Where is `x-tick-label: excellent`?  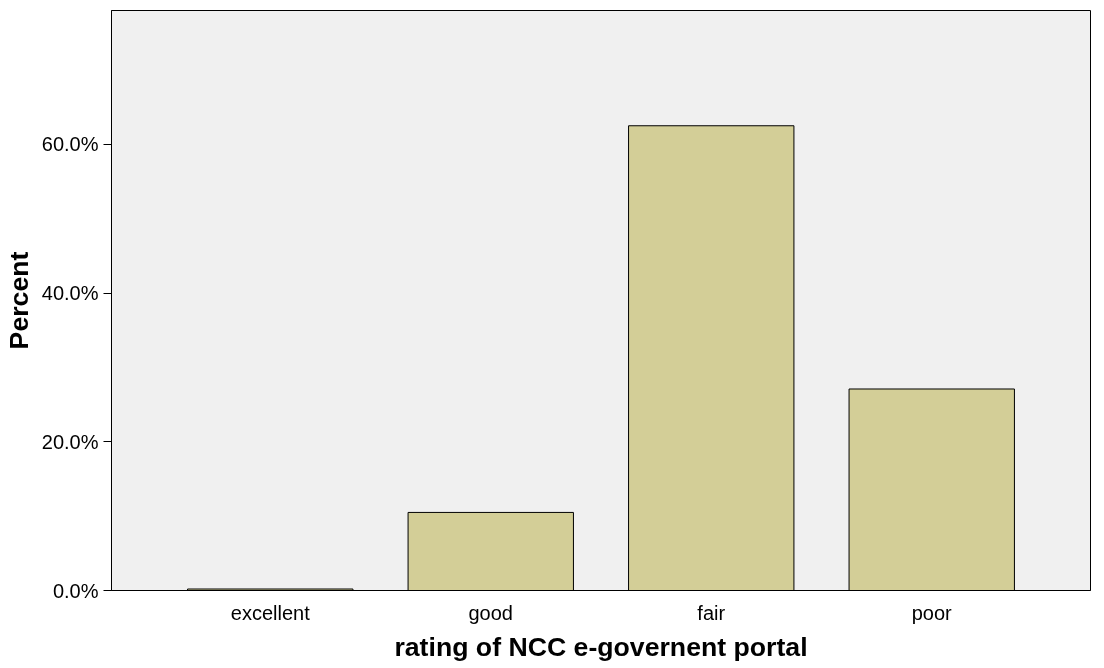 x-tick-label: excellent is located at coordinates (270, 612).